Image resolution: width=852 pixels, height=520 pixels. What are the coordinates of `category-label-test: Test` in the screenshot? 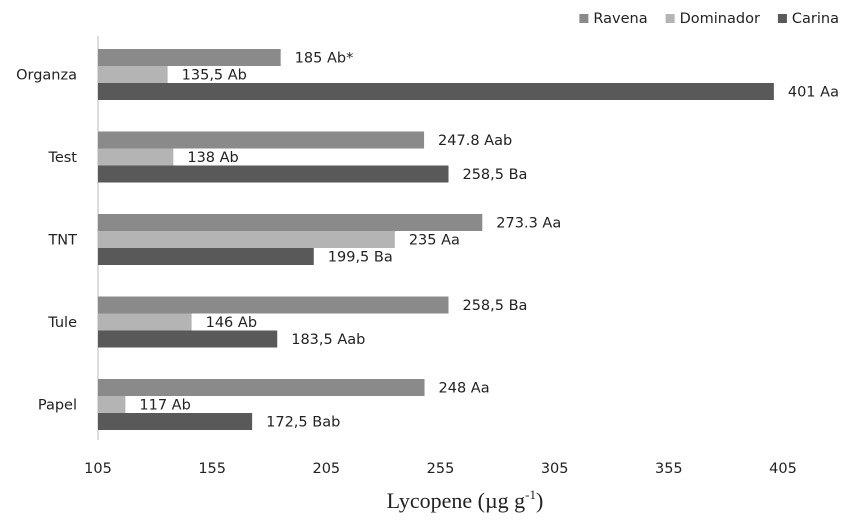 It's located at (62, 158).